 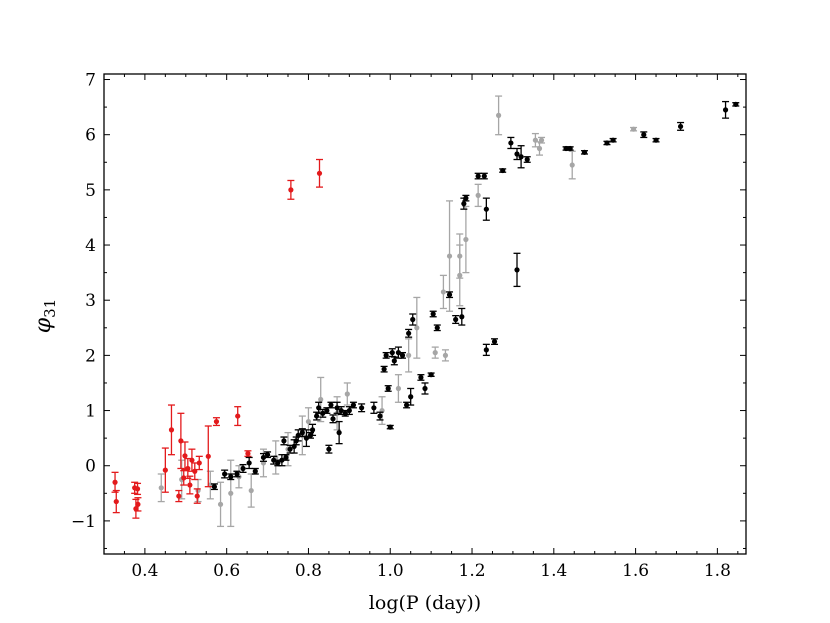 What do you see at coordinates (83, 522) in the screenshot?
I see `y-tick-label: −1` at bounding box center [83, 522].